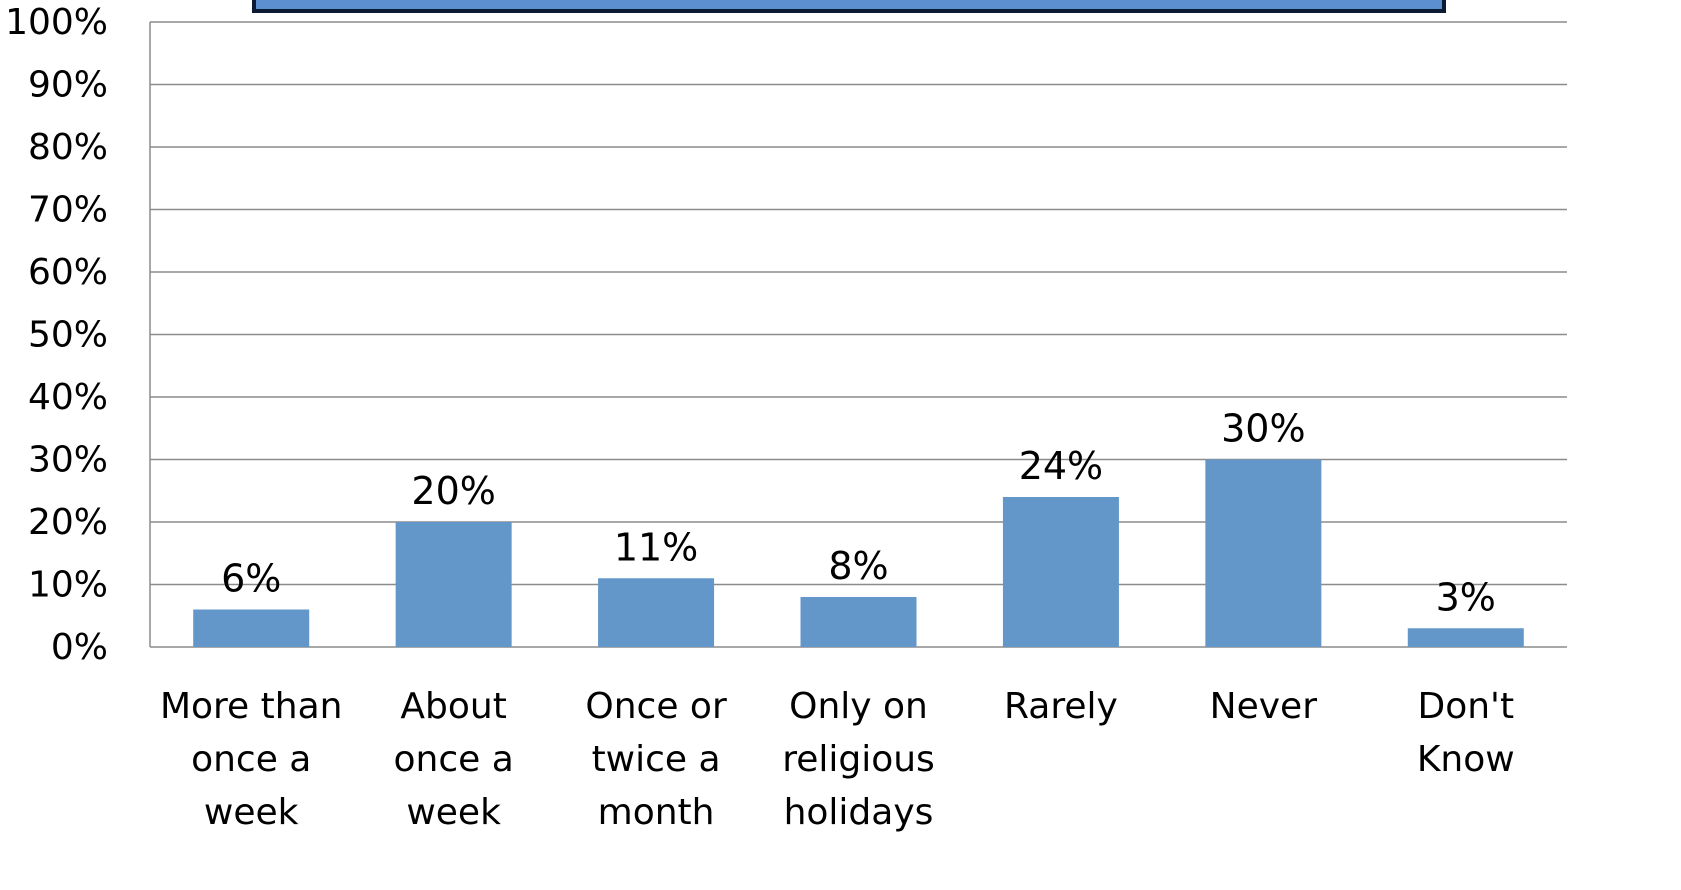 The image size is (1681, 890). I want to click on y-tick-label: 70%, so click(68, 210).